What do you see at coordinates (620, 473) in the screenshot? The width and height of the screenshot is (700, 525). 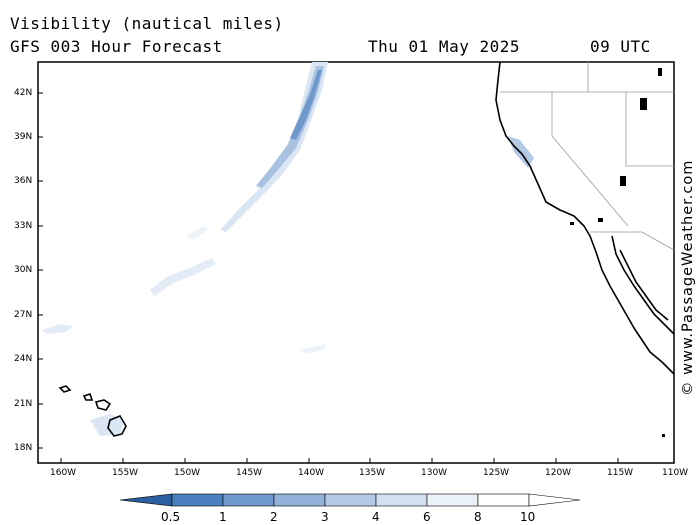 I see `lon-label: 115W` at bounding box center [620, 473].